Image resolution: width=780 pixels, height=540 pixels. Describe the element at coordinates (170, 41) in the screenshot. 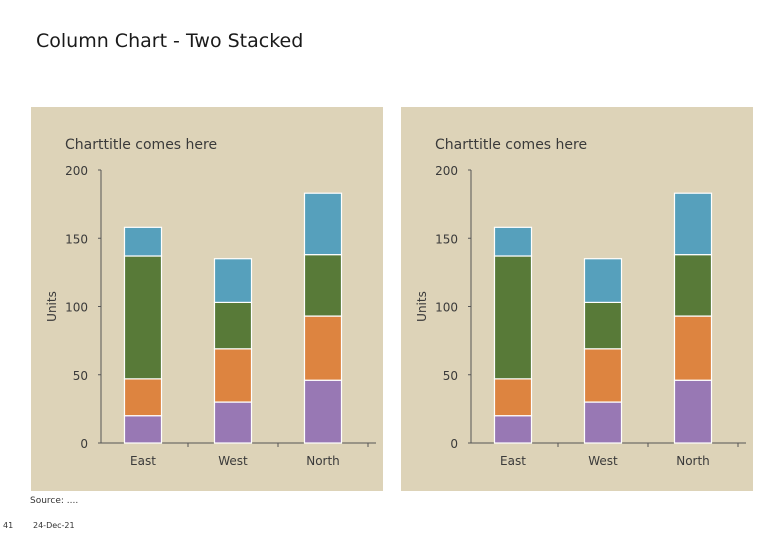

I see `page-title: Column Chart - Two Stacked` at that location.